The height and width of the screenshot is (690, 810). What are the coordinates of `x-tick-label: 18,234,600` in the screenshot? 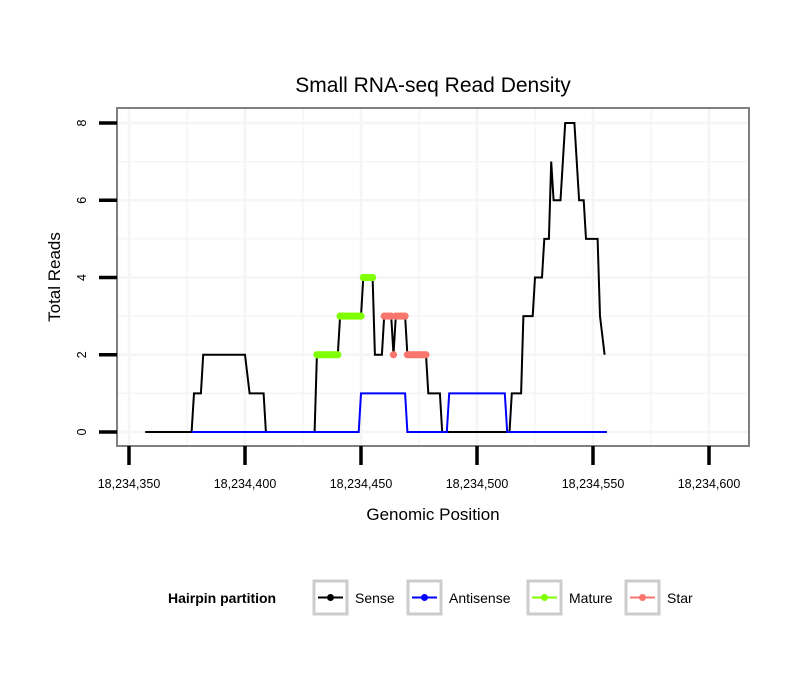 It's located at (709, 484).